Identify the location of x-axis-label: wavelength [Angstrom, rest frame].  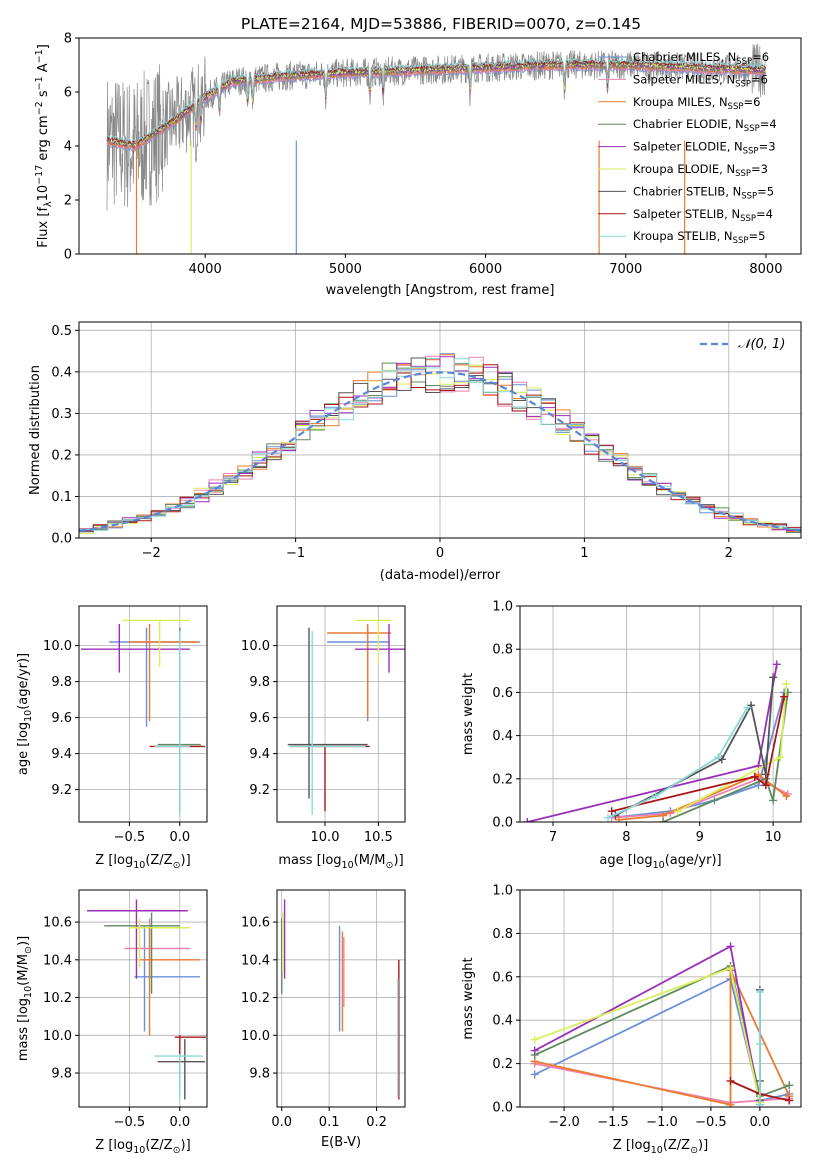
(440, 290).